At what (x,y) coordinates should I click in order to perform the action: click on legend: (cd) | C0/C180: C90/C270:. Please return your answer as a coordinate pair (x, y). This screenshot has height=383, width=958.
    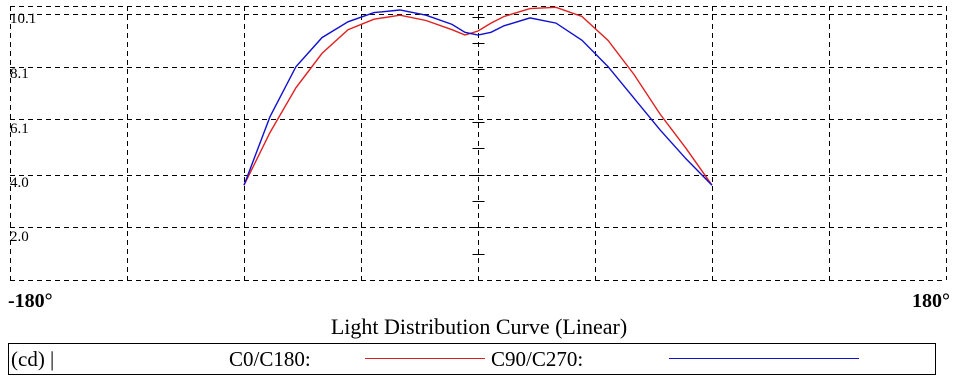
    Looking at the image, I should click on (472, 359).